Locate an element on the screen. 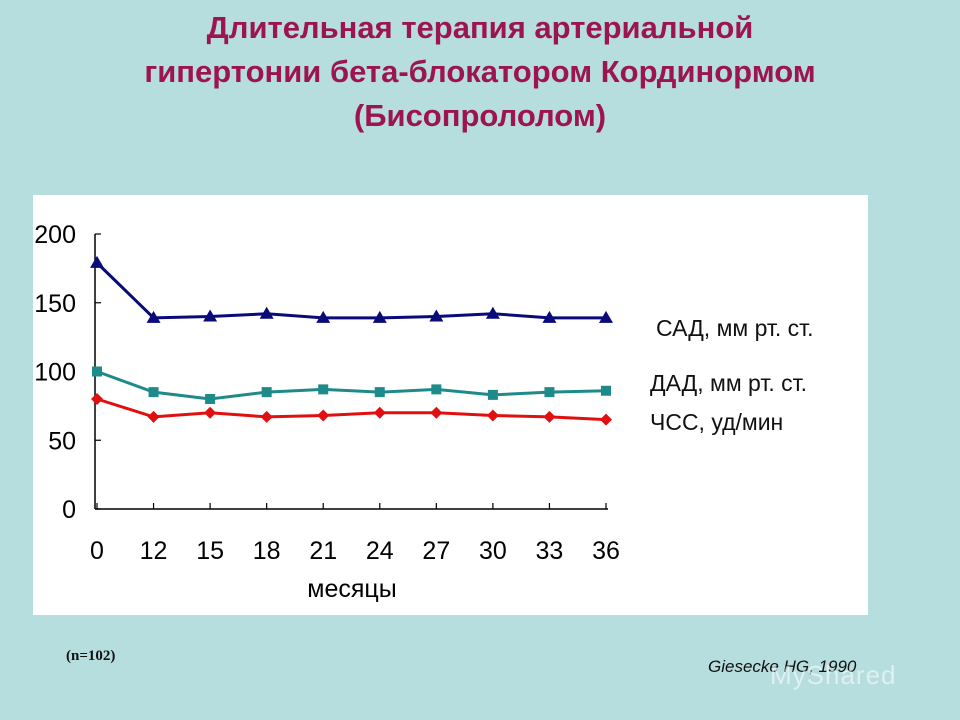 The height and width of the screenshot is (720, 960). y-tick-label: 200 is located at coordinates (55, 235).